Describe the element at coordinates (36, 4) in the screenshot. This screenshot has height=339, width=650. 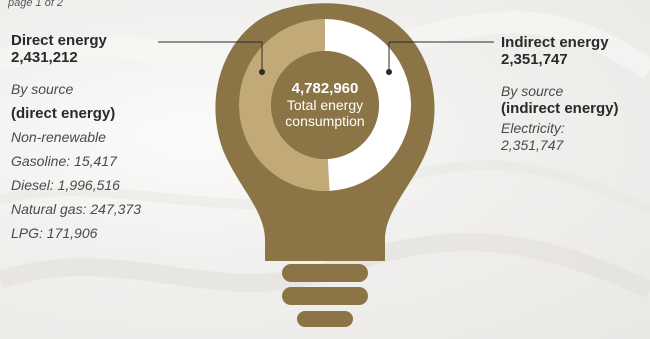
I see `page-caption: page 1 of 2` at that location.